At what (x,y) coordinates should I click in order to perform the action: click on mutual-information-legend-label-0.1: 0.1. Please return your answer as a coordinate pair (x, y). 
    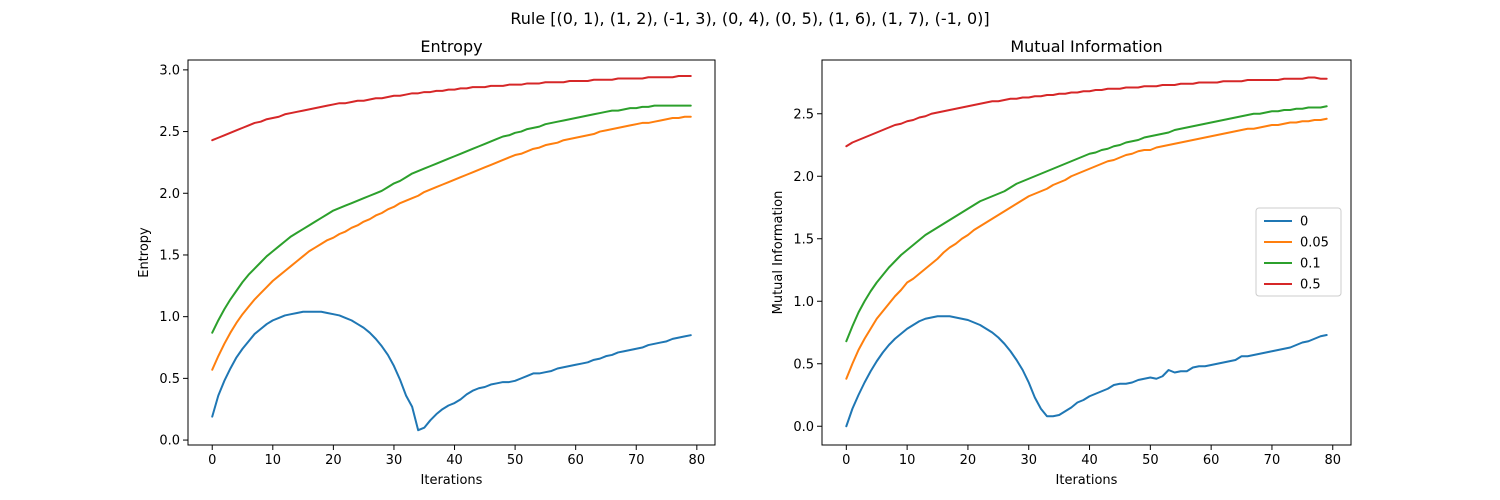
    Looking at the image, I should click on (1310, 264).